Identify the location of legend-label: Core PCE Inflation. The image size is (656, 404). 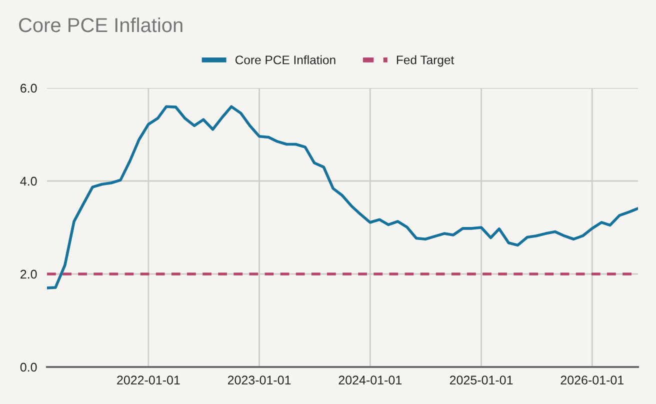
(285, 59).